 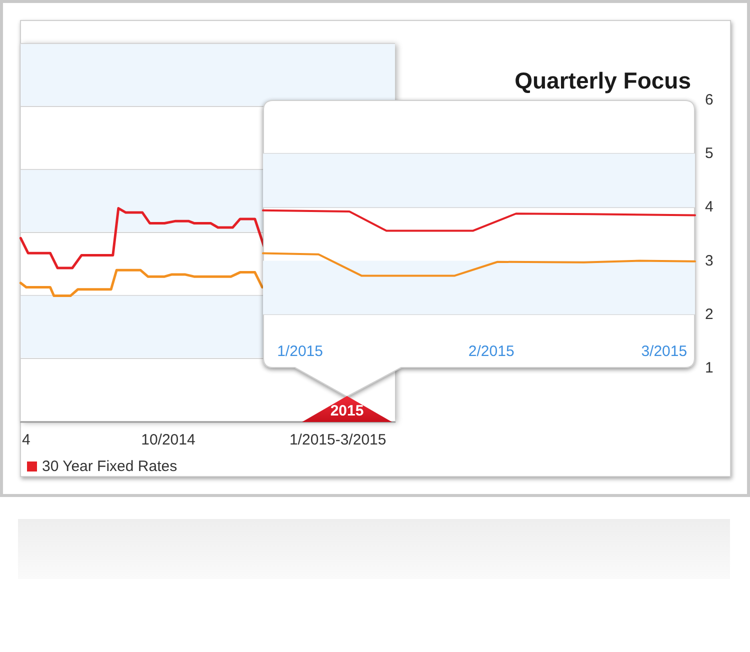 What do you see at coordinates (300, 351) in the screenshot?
I see `x-tick-label: 1/2015` at bounding box center [300, 351].